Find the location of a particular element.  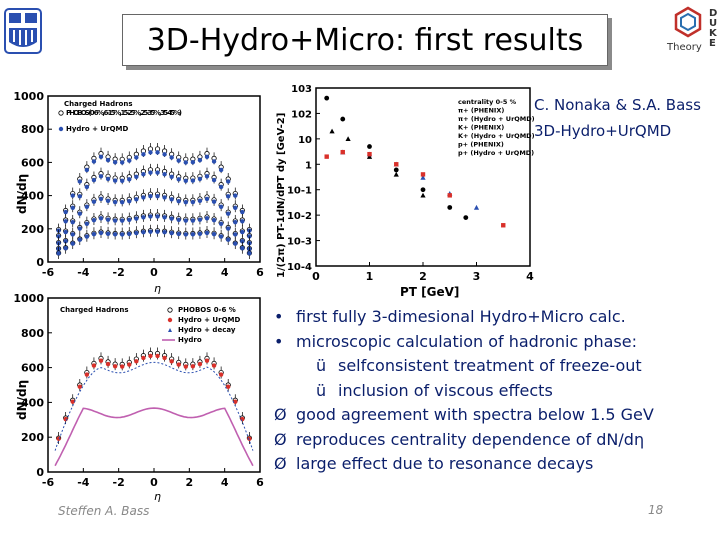

y-tick-label: 10-1 is located at coordinates (299, 191).